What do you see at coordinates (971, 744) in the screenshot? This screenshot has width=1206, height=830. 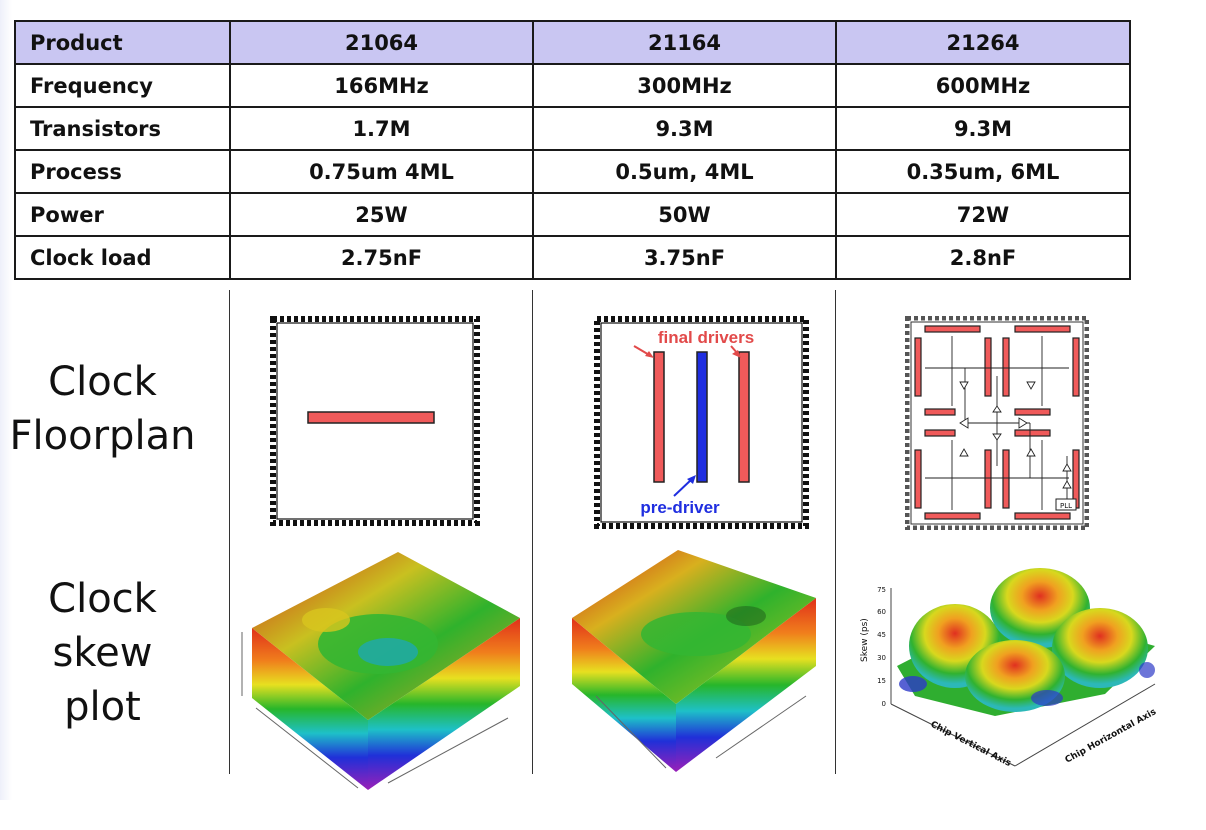 I see `x-axis-label-left: Chip Vertical Axis` at bounding box center [971, 744].